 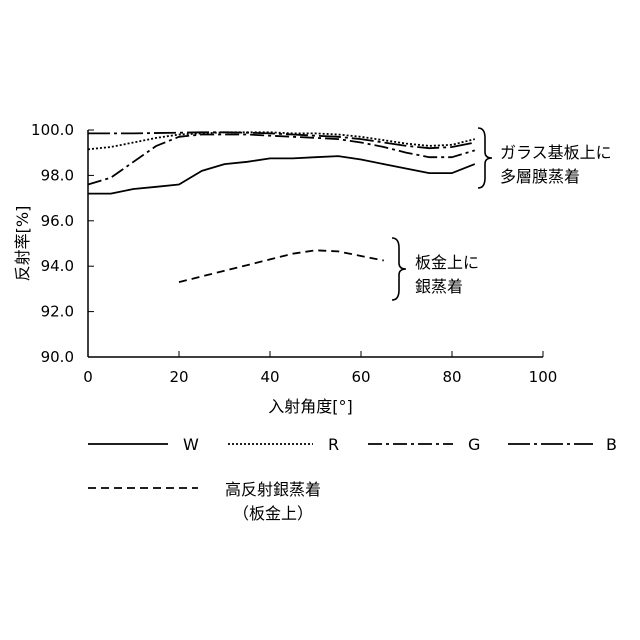 I want to click on x-tick-label: 60, so click(x=360, y=377).